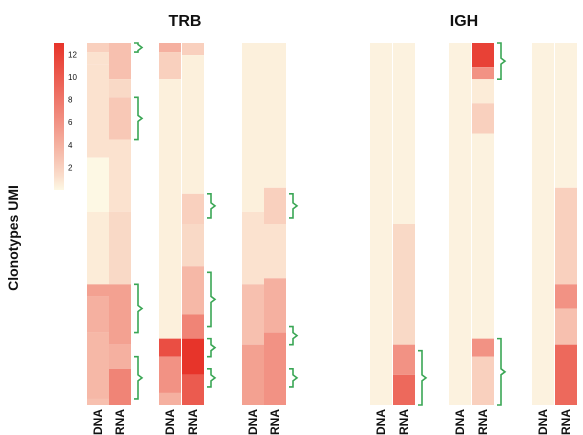 This screenshot has height=435, width=583. Describe the element at coordinates (65, 116) in the screenshot. I see `colorbar: 12 10 8 6 4 2` at that location.